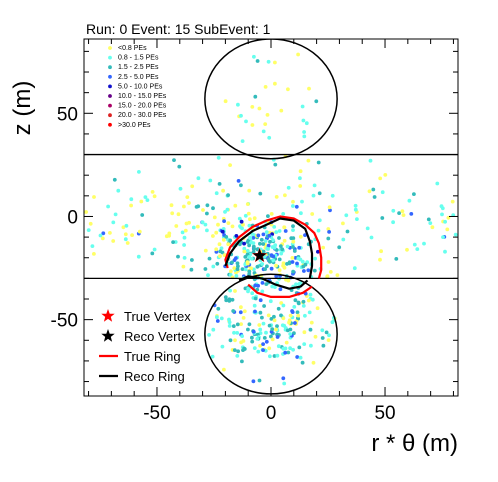  Describe the element at coordinates (152, 356) in the screenshot. I see `legend-label: True Ring` at that location.